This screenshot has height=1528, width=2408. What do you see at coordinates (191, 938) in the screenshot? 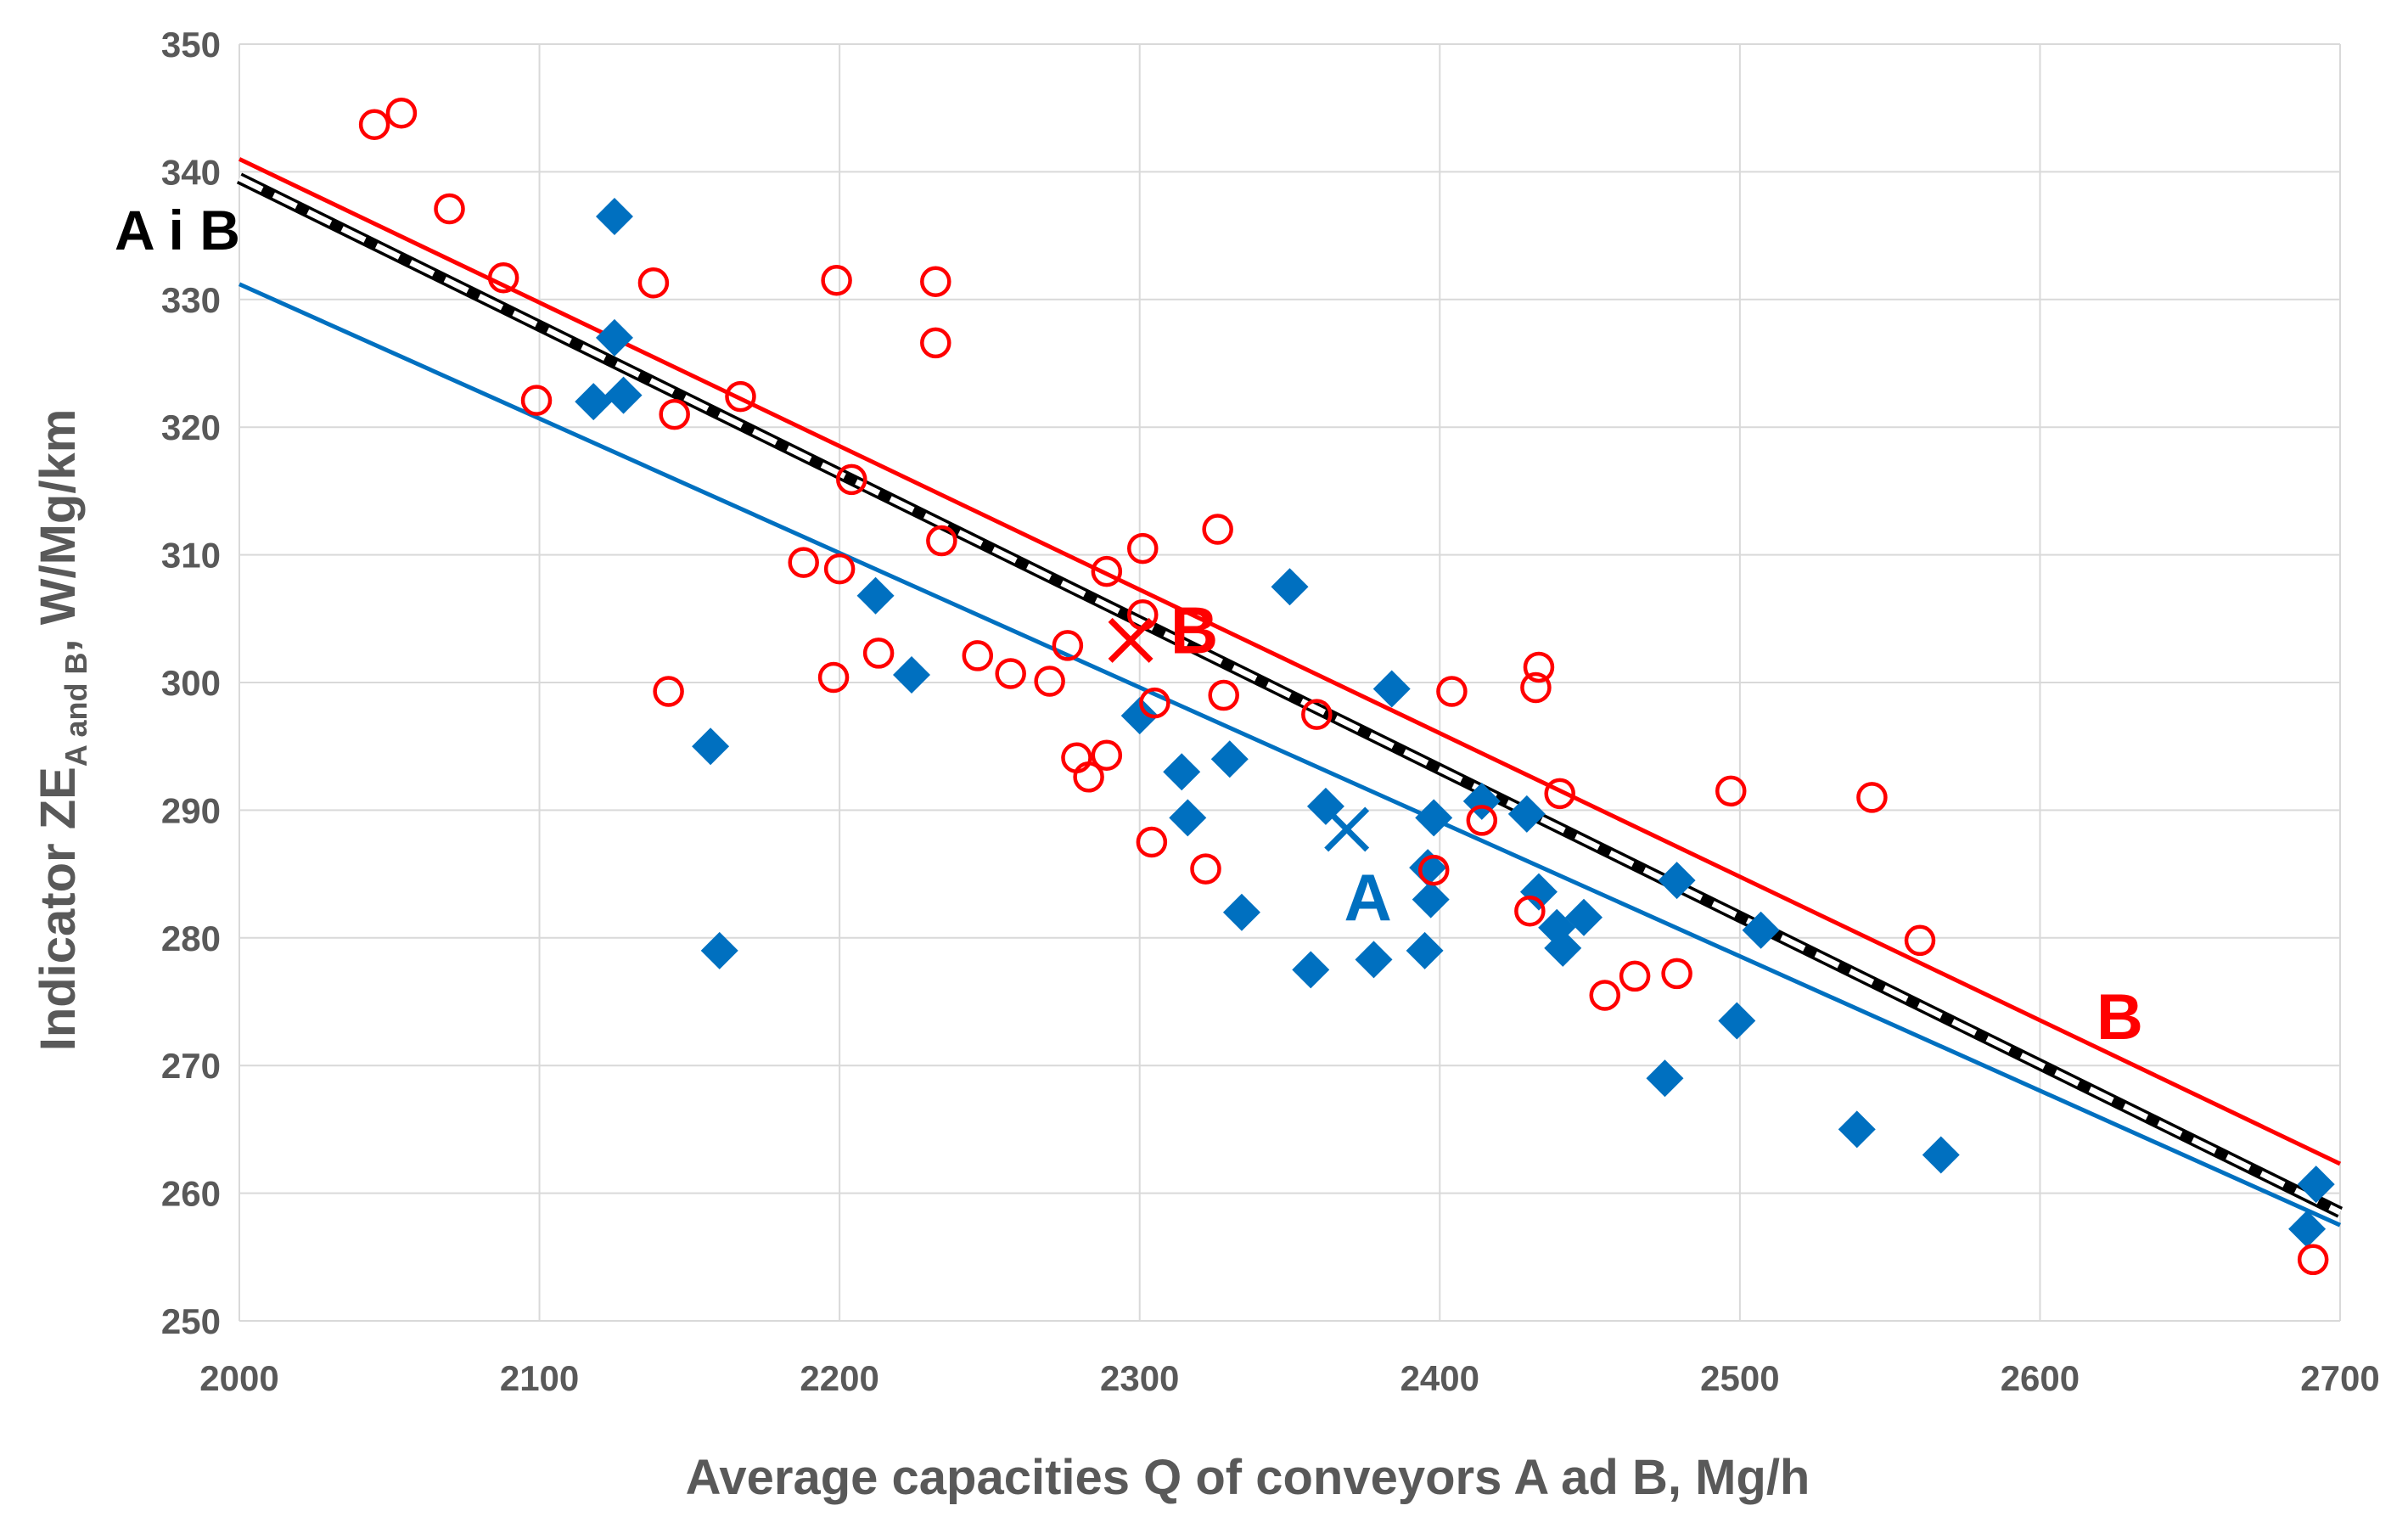
I see `y-tick-label: 280` at bounding box center [191, 938].